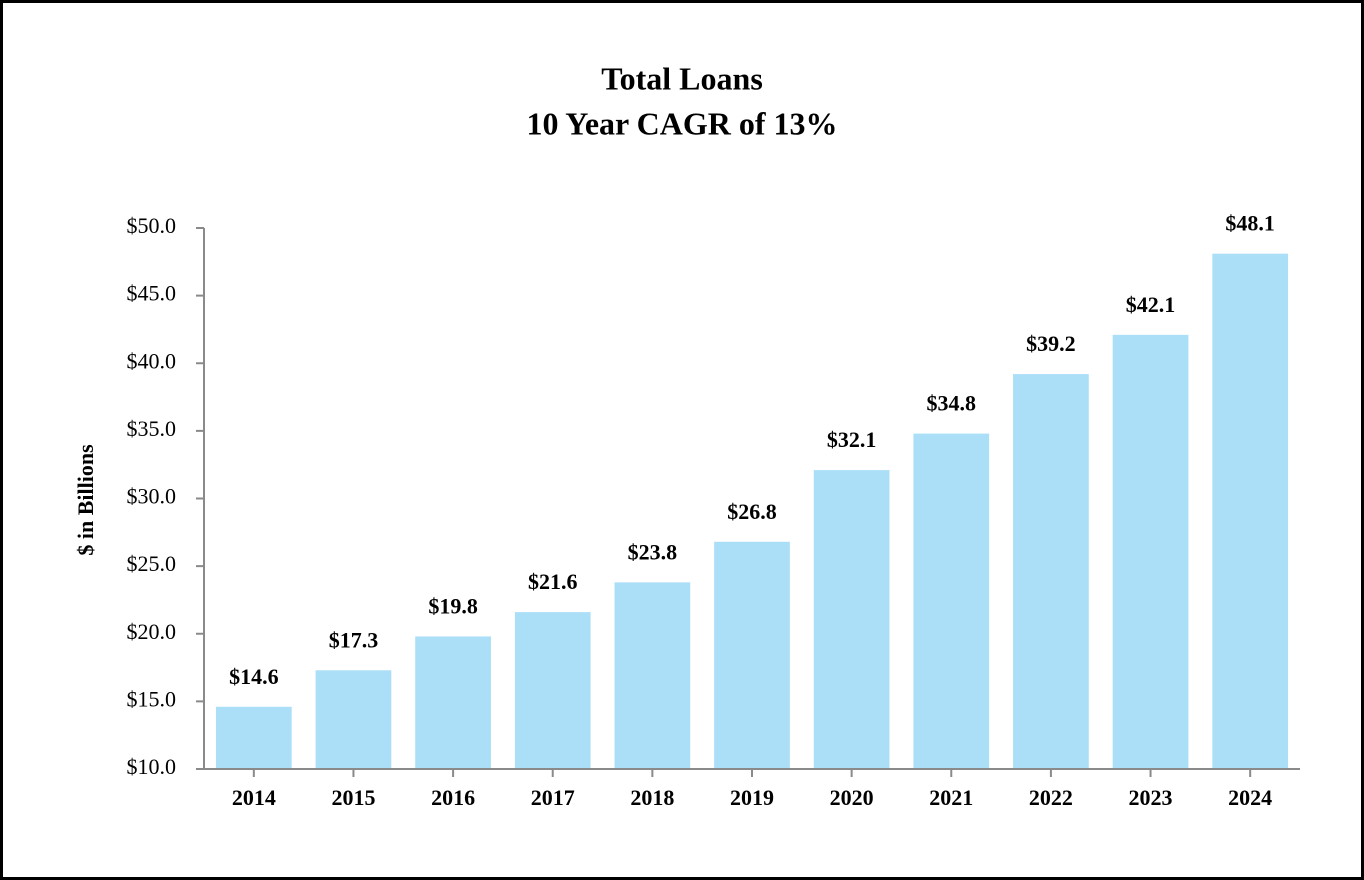  What do you see at coordinates (152, 293) in the screenshot?
I see `y-tick-label: $45.0` at bounding box center [152, 293].